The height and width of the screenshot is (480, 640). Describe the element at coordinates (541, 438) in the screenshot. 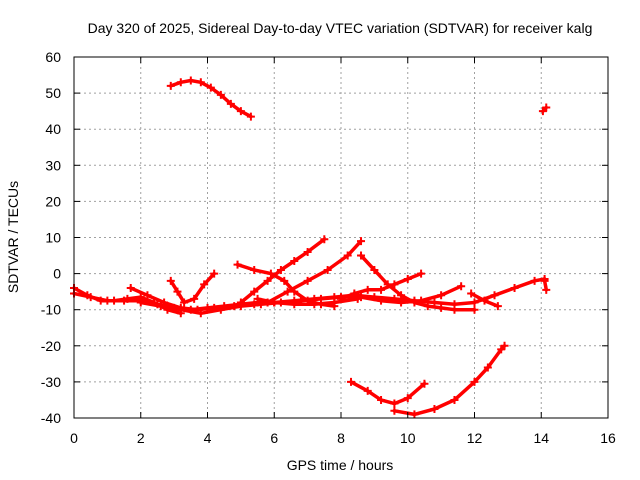

I see `x-tick-label: 14` at that location.